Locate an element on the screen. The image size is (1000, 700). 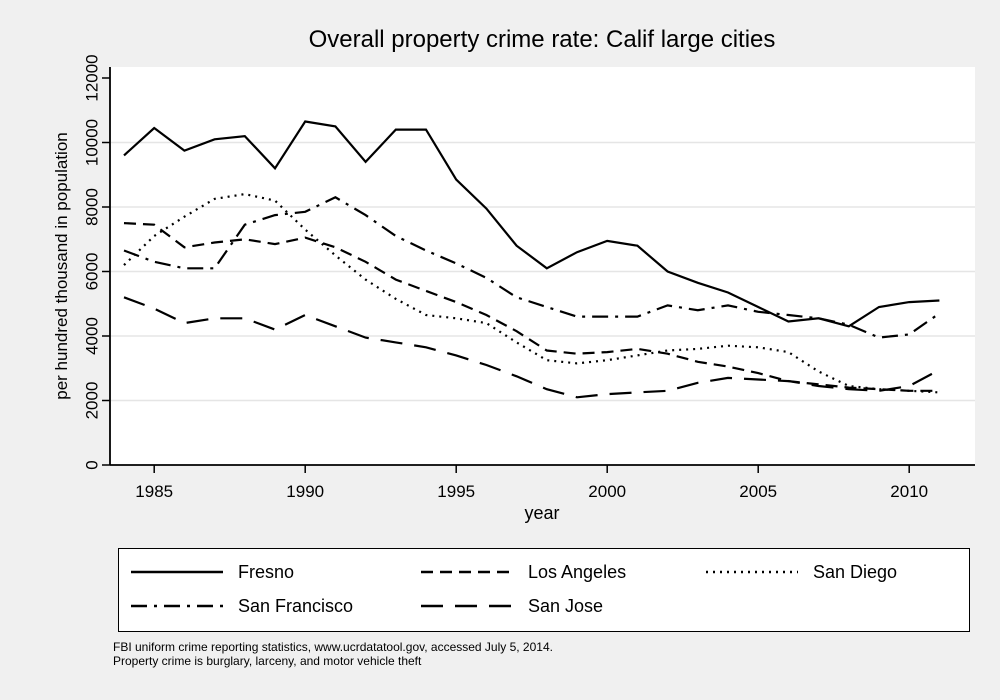
y-tick-label-12000: 12000 is located at coordinates (91, 77).